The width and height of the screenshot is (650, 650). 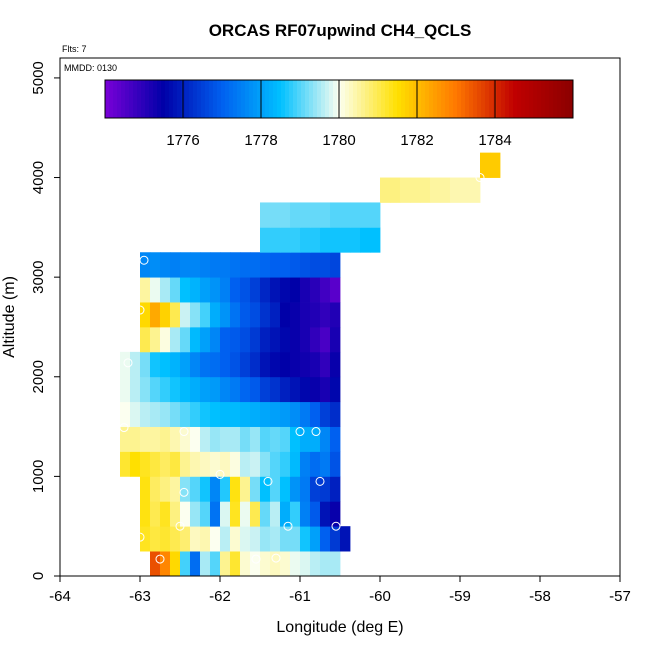 I want to click on y-tick-label: 2000, so click(x=38, y=376).